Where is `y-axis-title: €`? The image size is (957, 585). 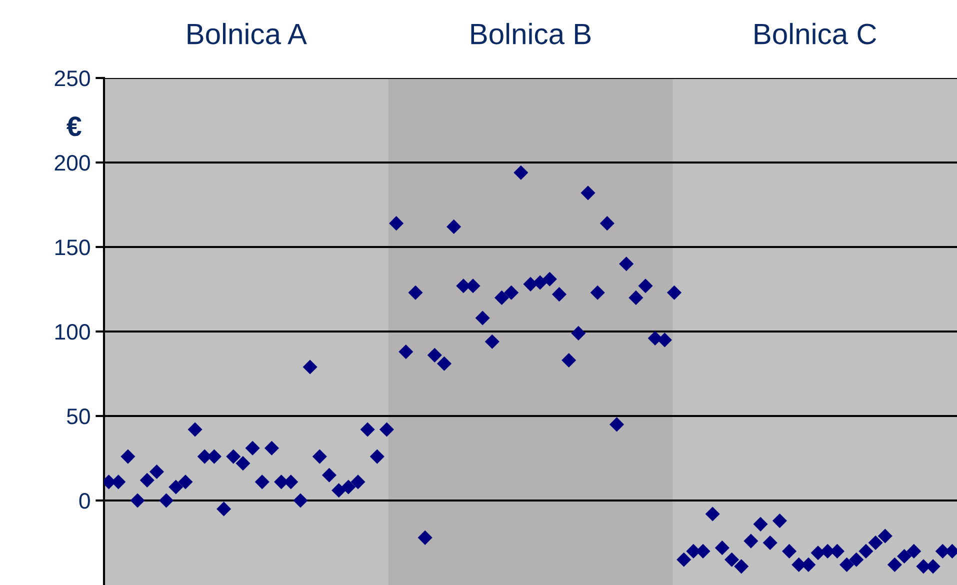 y-axis-title: € is located at coordinates (74, 126).